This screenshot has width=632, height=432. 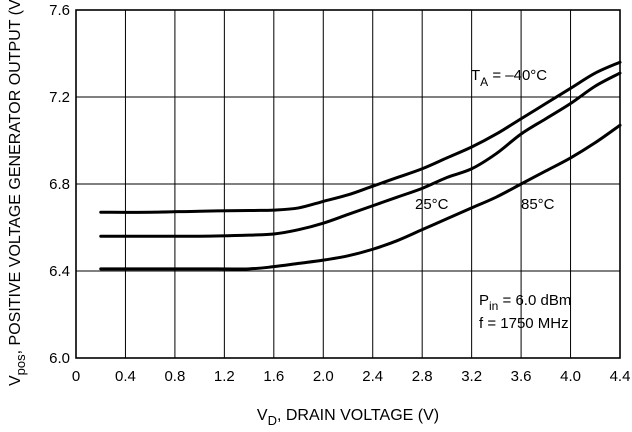 I want to click on x-tick-label: 1.2, so click(x=224, y=376).